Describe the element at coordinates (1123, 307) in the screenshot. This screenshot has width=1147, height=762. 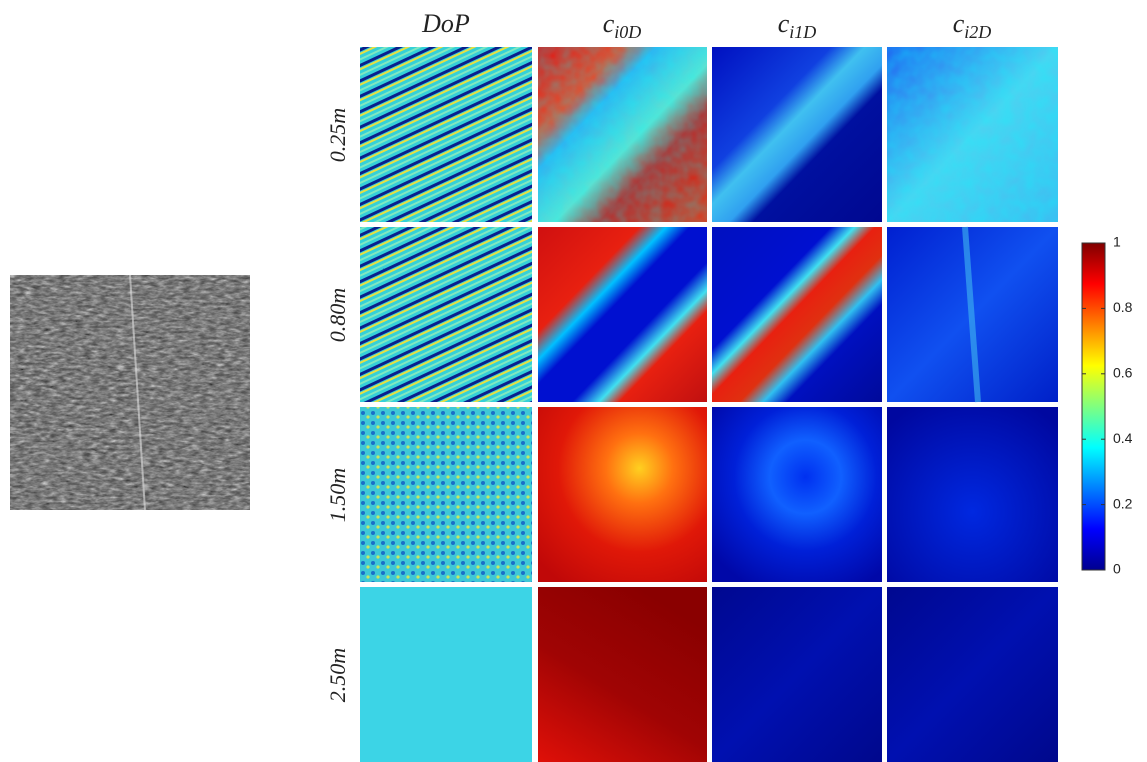
I see `colorbar-tick-label: 0.8` at that location.